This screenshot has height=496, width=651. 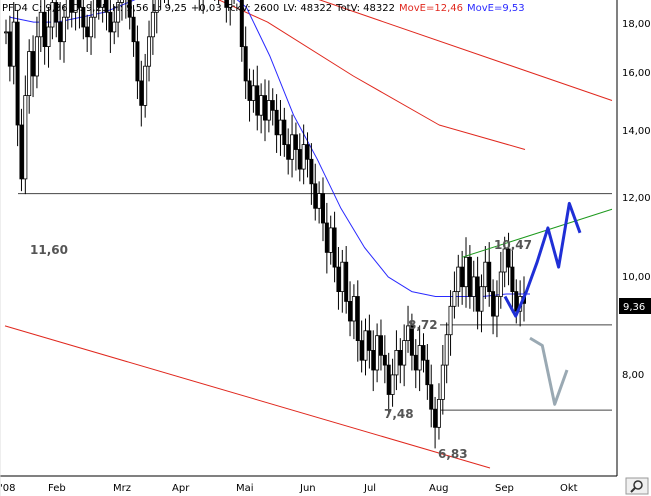 I want to click on ma-long-line, so click(x=371, y=75).